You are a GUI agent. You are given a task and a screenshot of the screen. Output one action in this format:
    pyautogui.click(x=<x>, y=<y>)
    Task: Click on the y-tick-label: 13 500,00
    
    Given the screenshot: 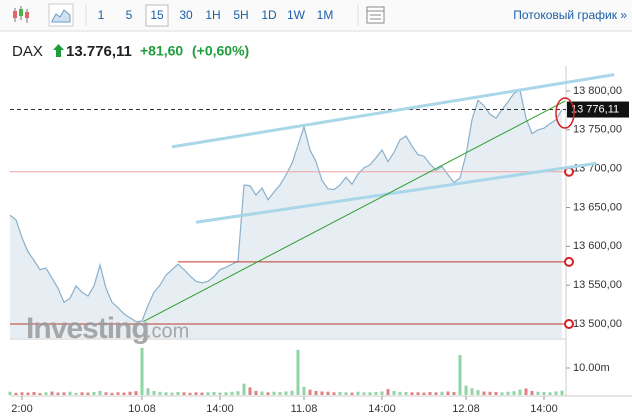 What is the action you would take?
    pyautogui.click(x=597, y=324)
    